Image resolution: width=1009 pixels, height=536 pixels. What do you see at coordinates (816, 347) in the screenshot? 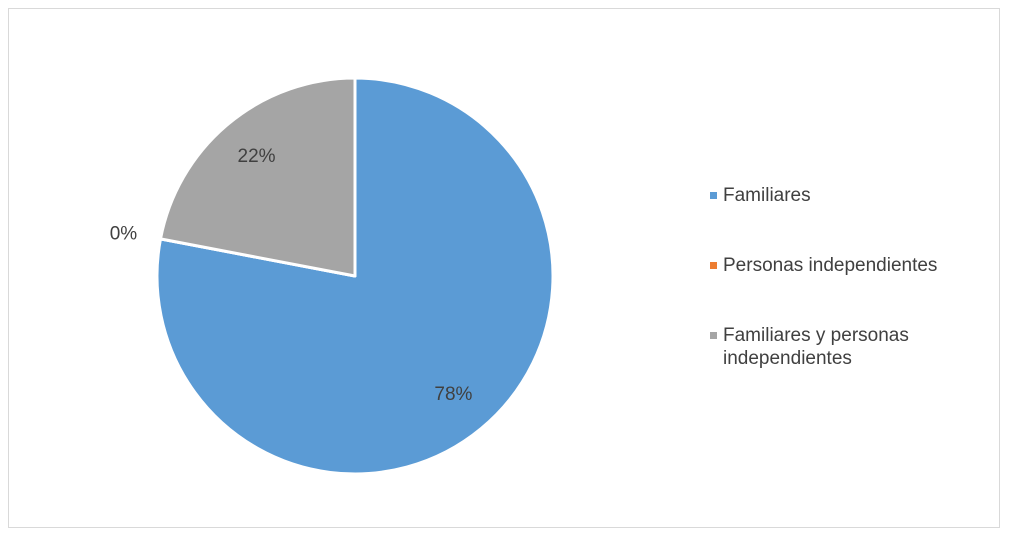
I see `legend-label: Familiares y personas independientes` at bounding box center [816, 347].